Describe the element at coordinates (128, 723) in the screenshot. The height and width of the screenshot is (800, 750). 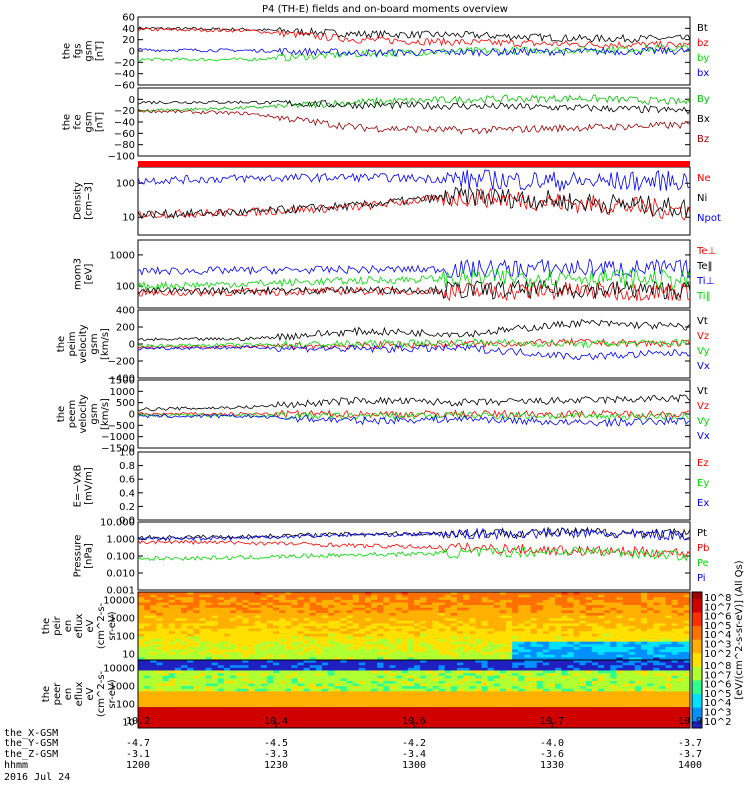
I see `y-tick-label: 10` at that location.